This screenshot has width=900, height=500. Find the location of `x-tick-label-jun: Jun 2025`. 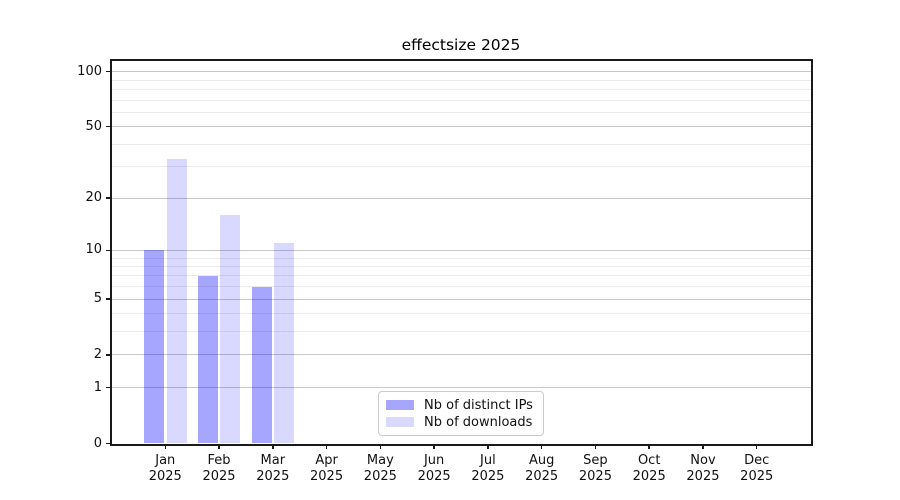

x-tick-label-jun: Jun 2025 is located at coordinates (434, 469).